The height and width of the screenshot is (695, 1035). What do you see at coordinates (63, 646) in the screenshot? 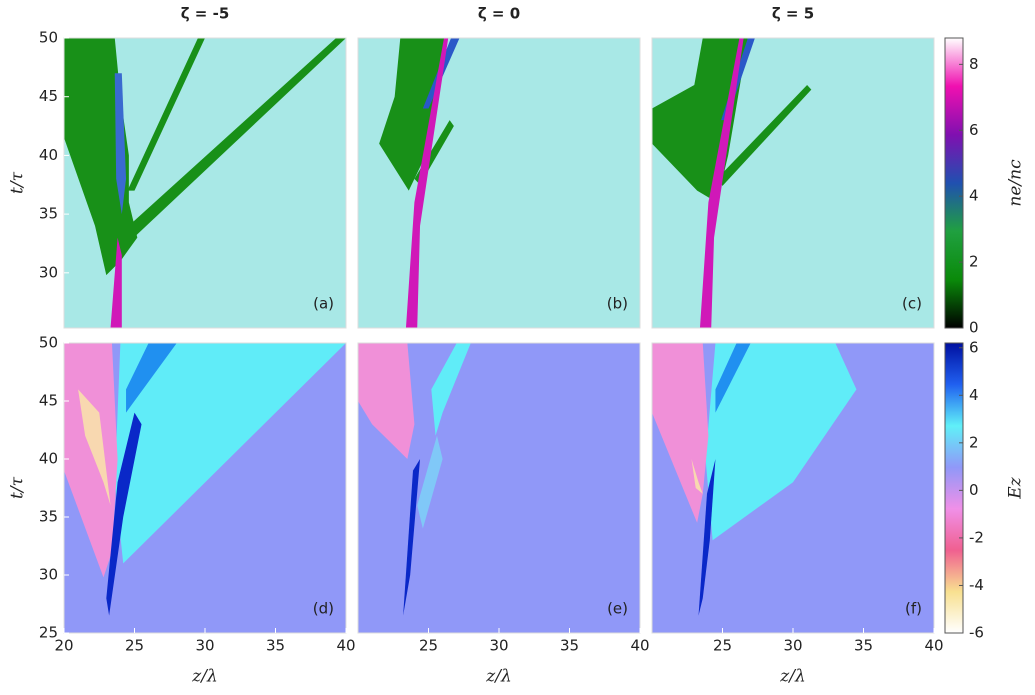
I see `x-tick-label: 20` at bounding box center [63, 646].